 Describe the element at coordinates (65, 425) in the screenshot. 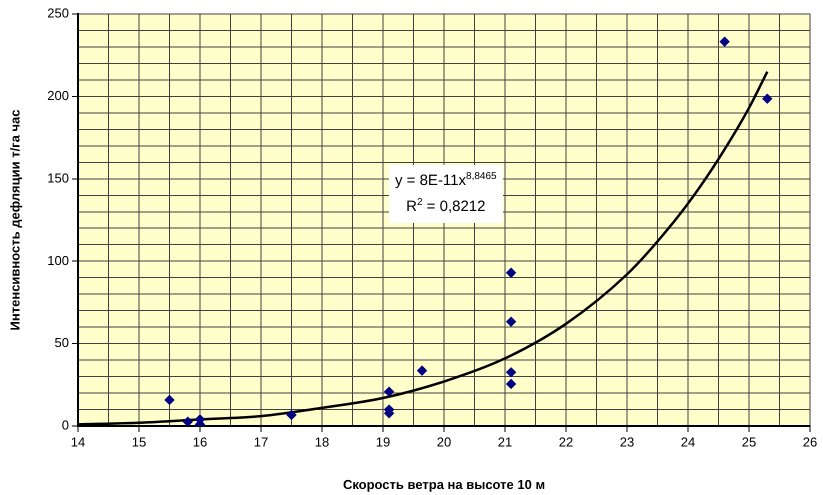

I see `y-tick-label: 0` at that location.